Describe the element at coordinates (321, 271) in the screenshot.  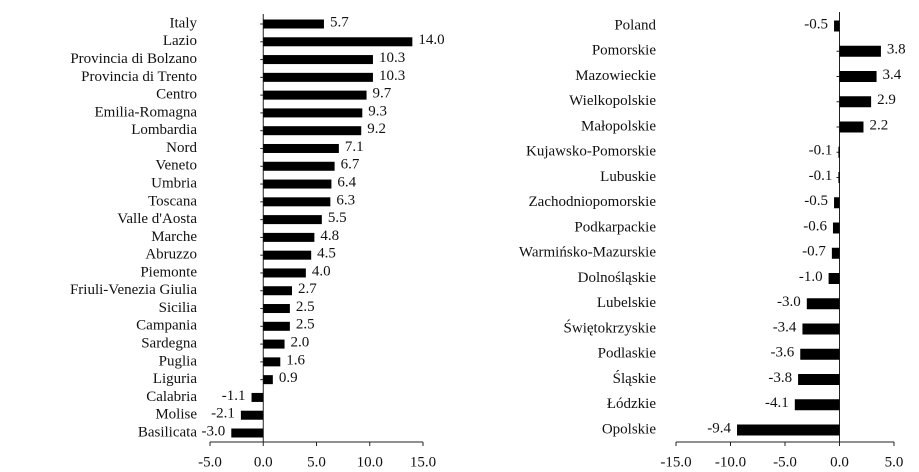
I see `value-label: 4.0` at that location.